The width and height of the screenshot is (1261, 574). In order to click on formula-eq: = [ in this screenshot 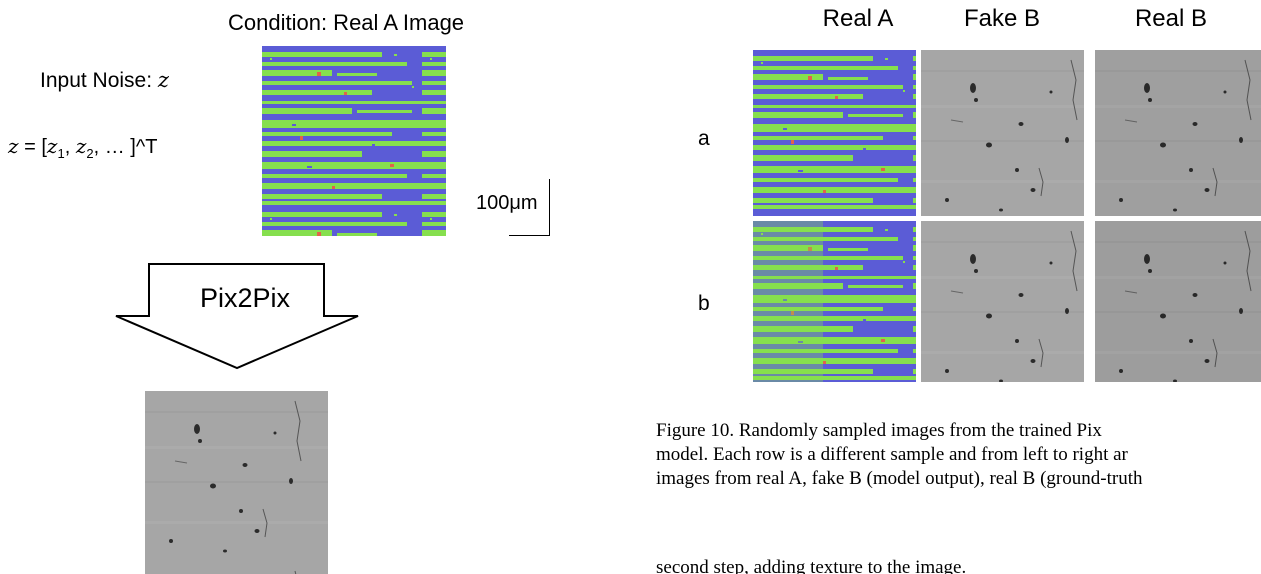, I will do `click(32, 147)`.